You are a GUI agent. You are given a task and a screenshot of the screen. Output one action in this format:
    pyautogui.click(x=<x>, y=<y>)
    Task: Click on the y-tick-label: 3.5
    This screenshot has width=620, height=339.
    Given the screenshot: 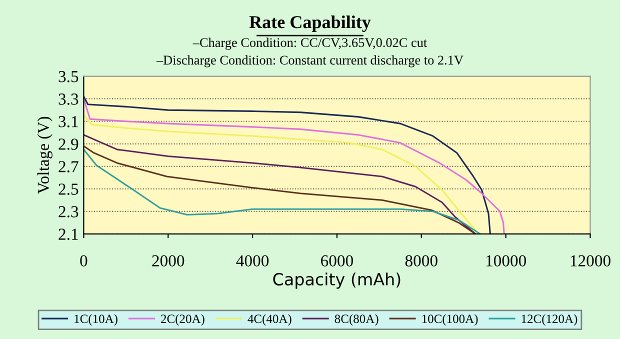 What is the action you would take?
    pyautogui.click(x=68, y=76)
    